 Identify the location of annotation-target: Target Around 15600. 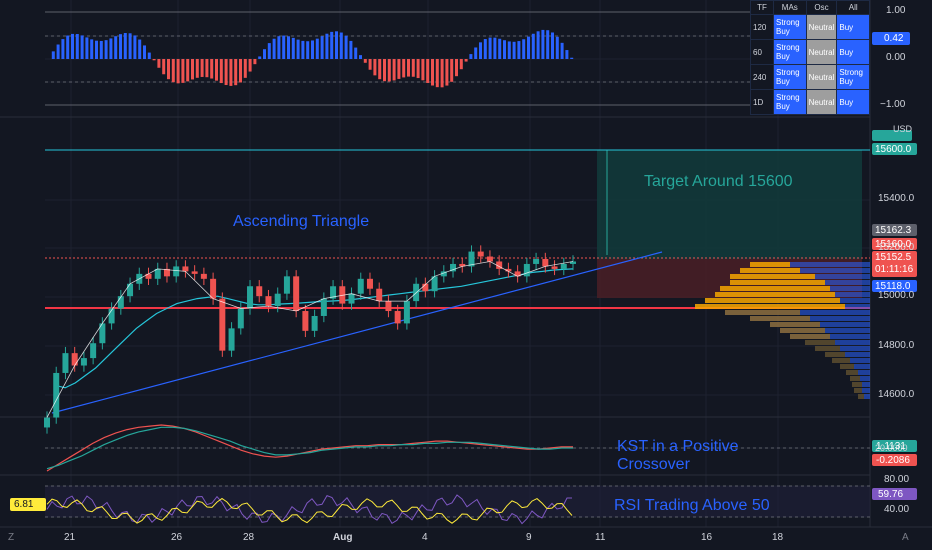
(718, 181).